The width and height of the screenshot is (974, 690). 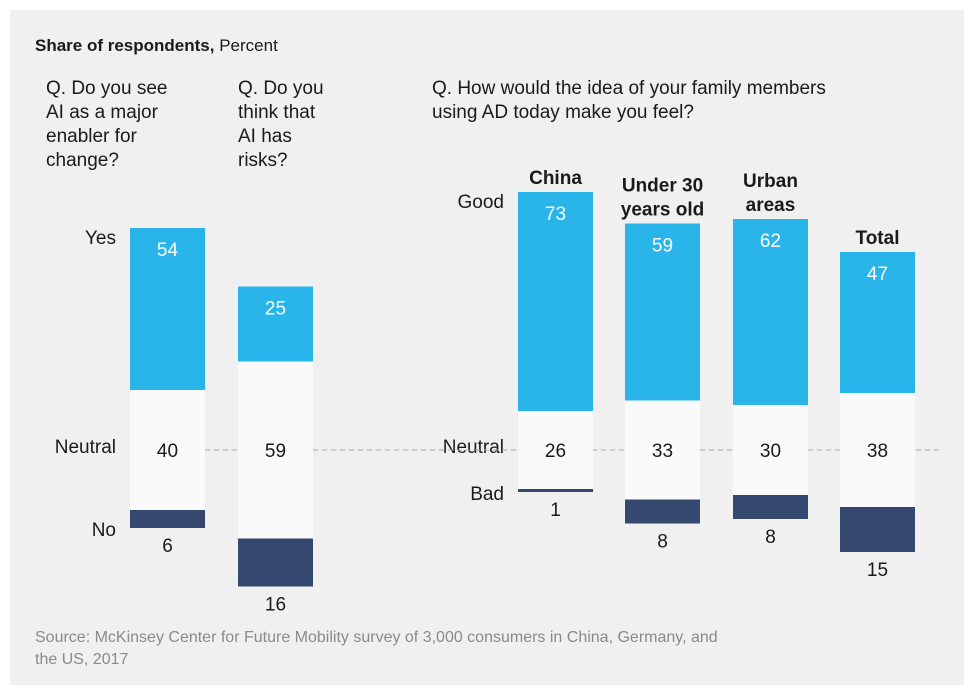 I want to click on value-label-negative: 15, so click(x=877, y=570).